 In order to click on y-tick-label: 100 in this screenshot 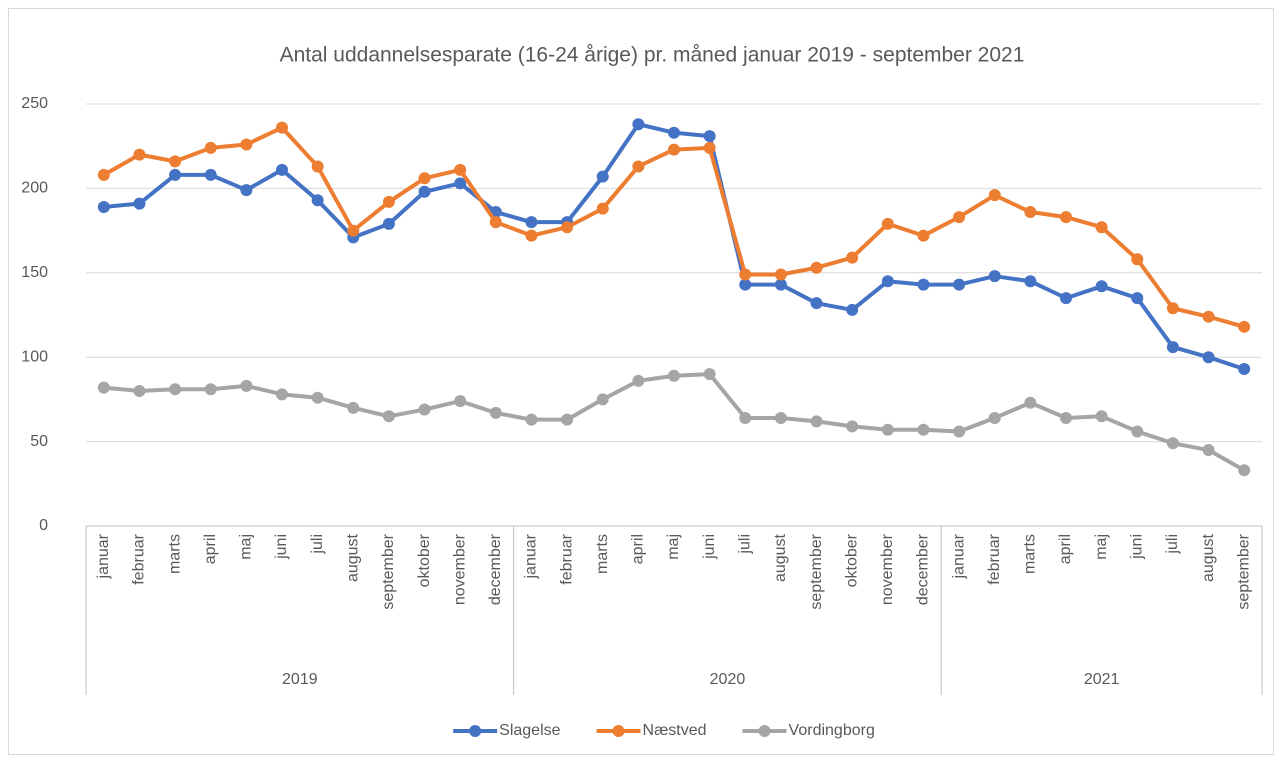, I will do `click(34, 356)`.